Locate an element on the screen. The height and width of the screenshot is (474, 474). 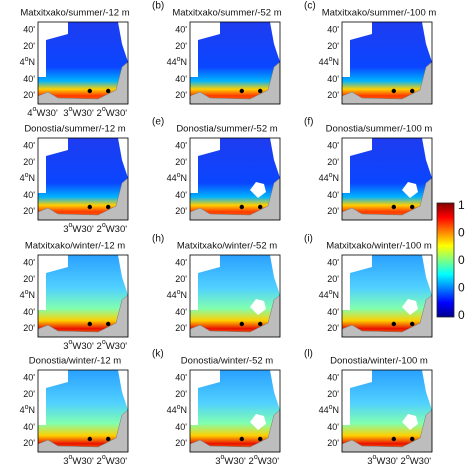
panel-letter: (h) is located at coordinates (158, 239).